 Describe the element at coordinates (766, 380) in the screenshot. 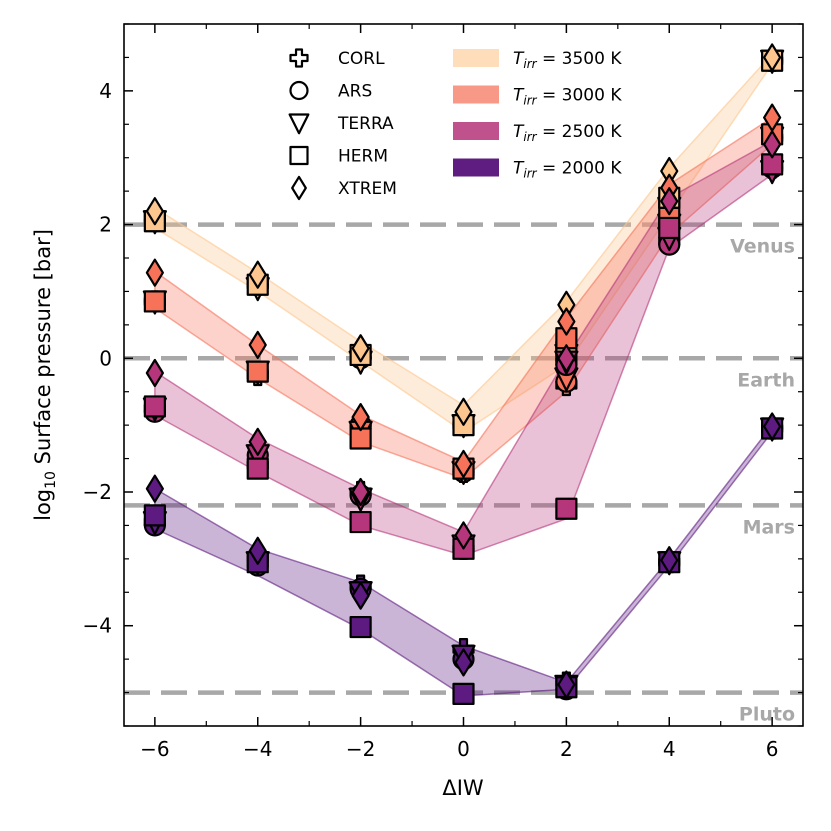

I see `ref-label-earth: Earth` at that location.